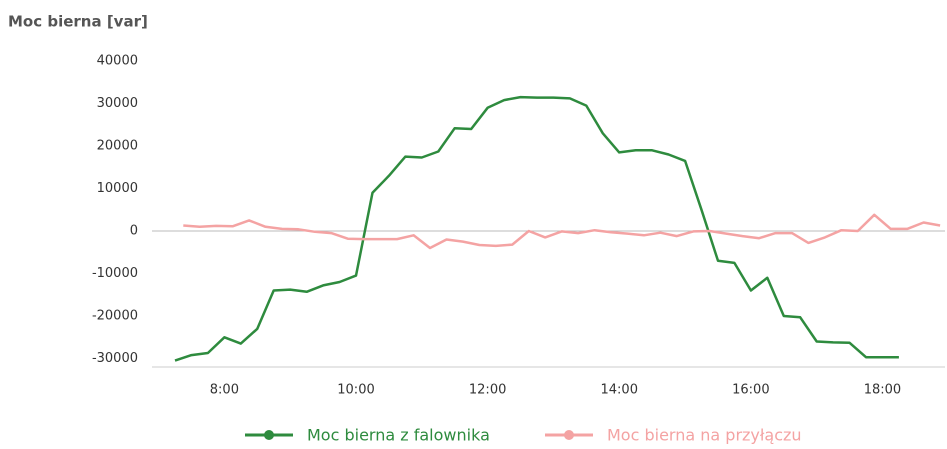  Describe the element at coordinates (117, 61) in the screenshot. I see `y-tick-label: 40000` at that location.